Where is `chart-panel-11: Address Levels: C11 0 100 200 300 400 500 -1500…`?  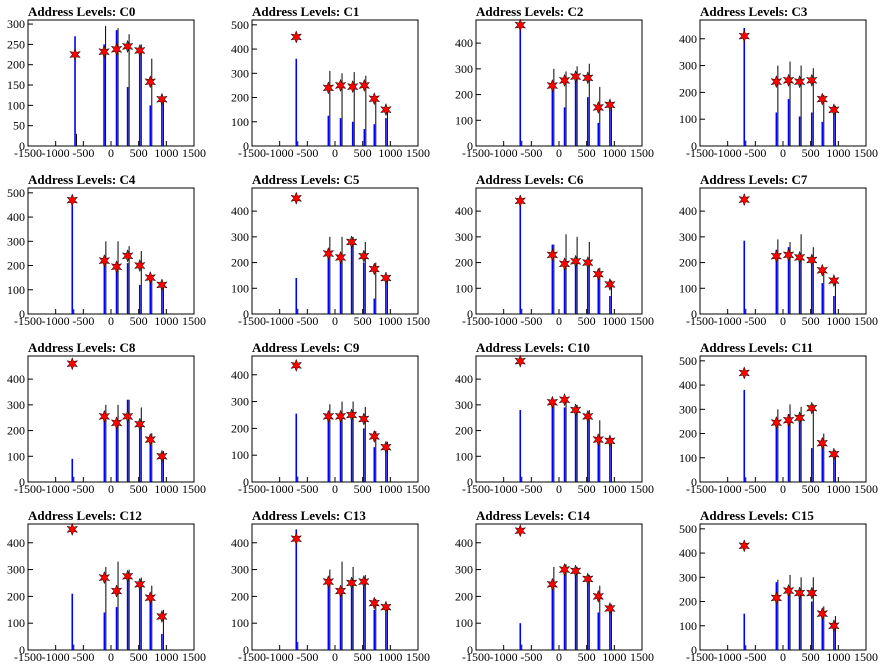 chart-panel-11: Address Levels: C11 0 100 200 300 400 500 -1500… is located at coordinates (778, 418).